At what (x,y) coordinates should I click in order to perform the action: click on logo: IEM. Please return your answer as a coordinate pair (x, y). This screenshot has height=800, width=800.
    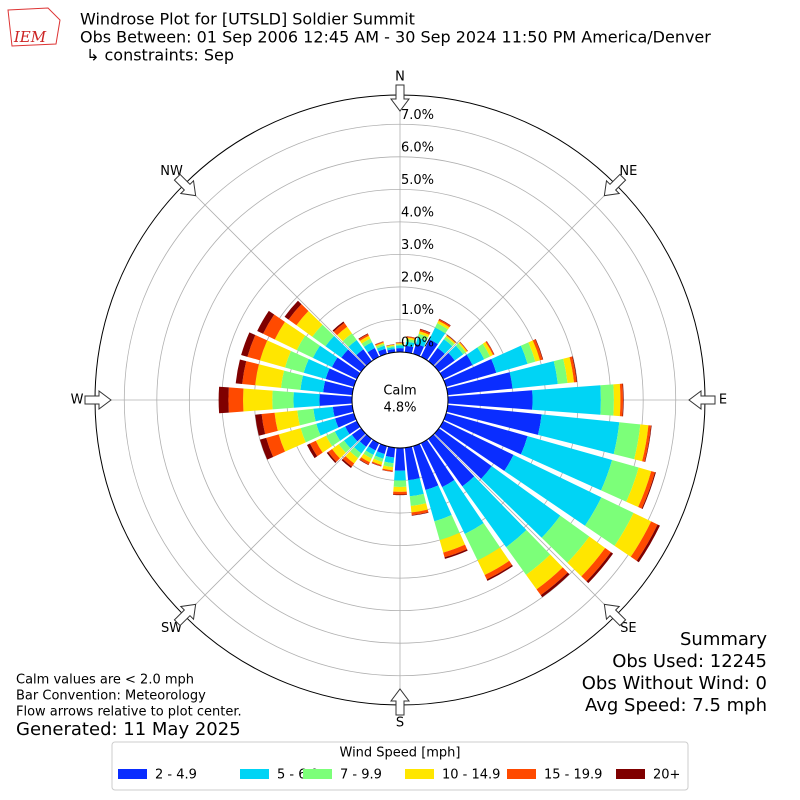
    Looking at the image, I should click on (34, 27).